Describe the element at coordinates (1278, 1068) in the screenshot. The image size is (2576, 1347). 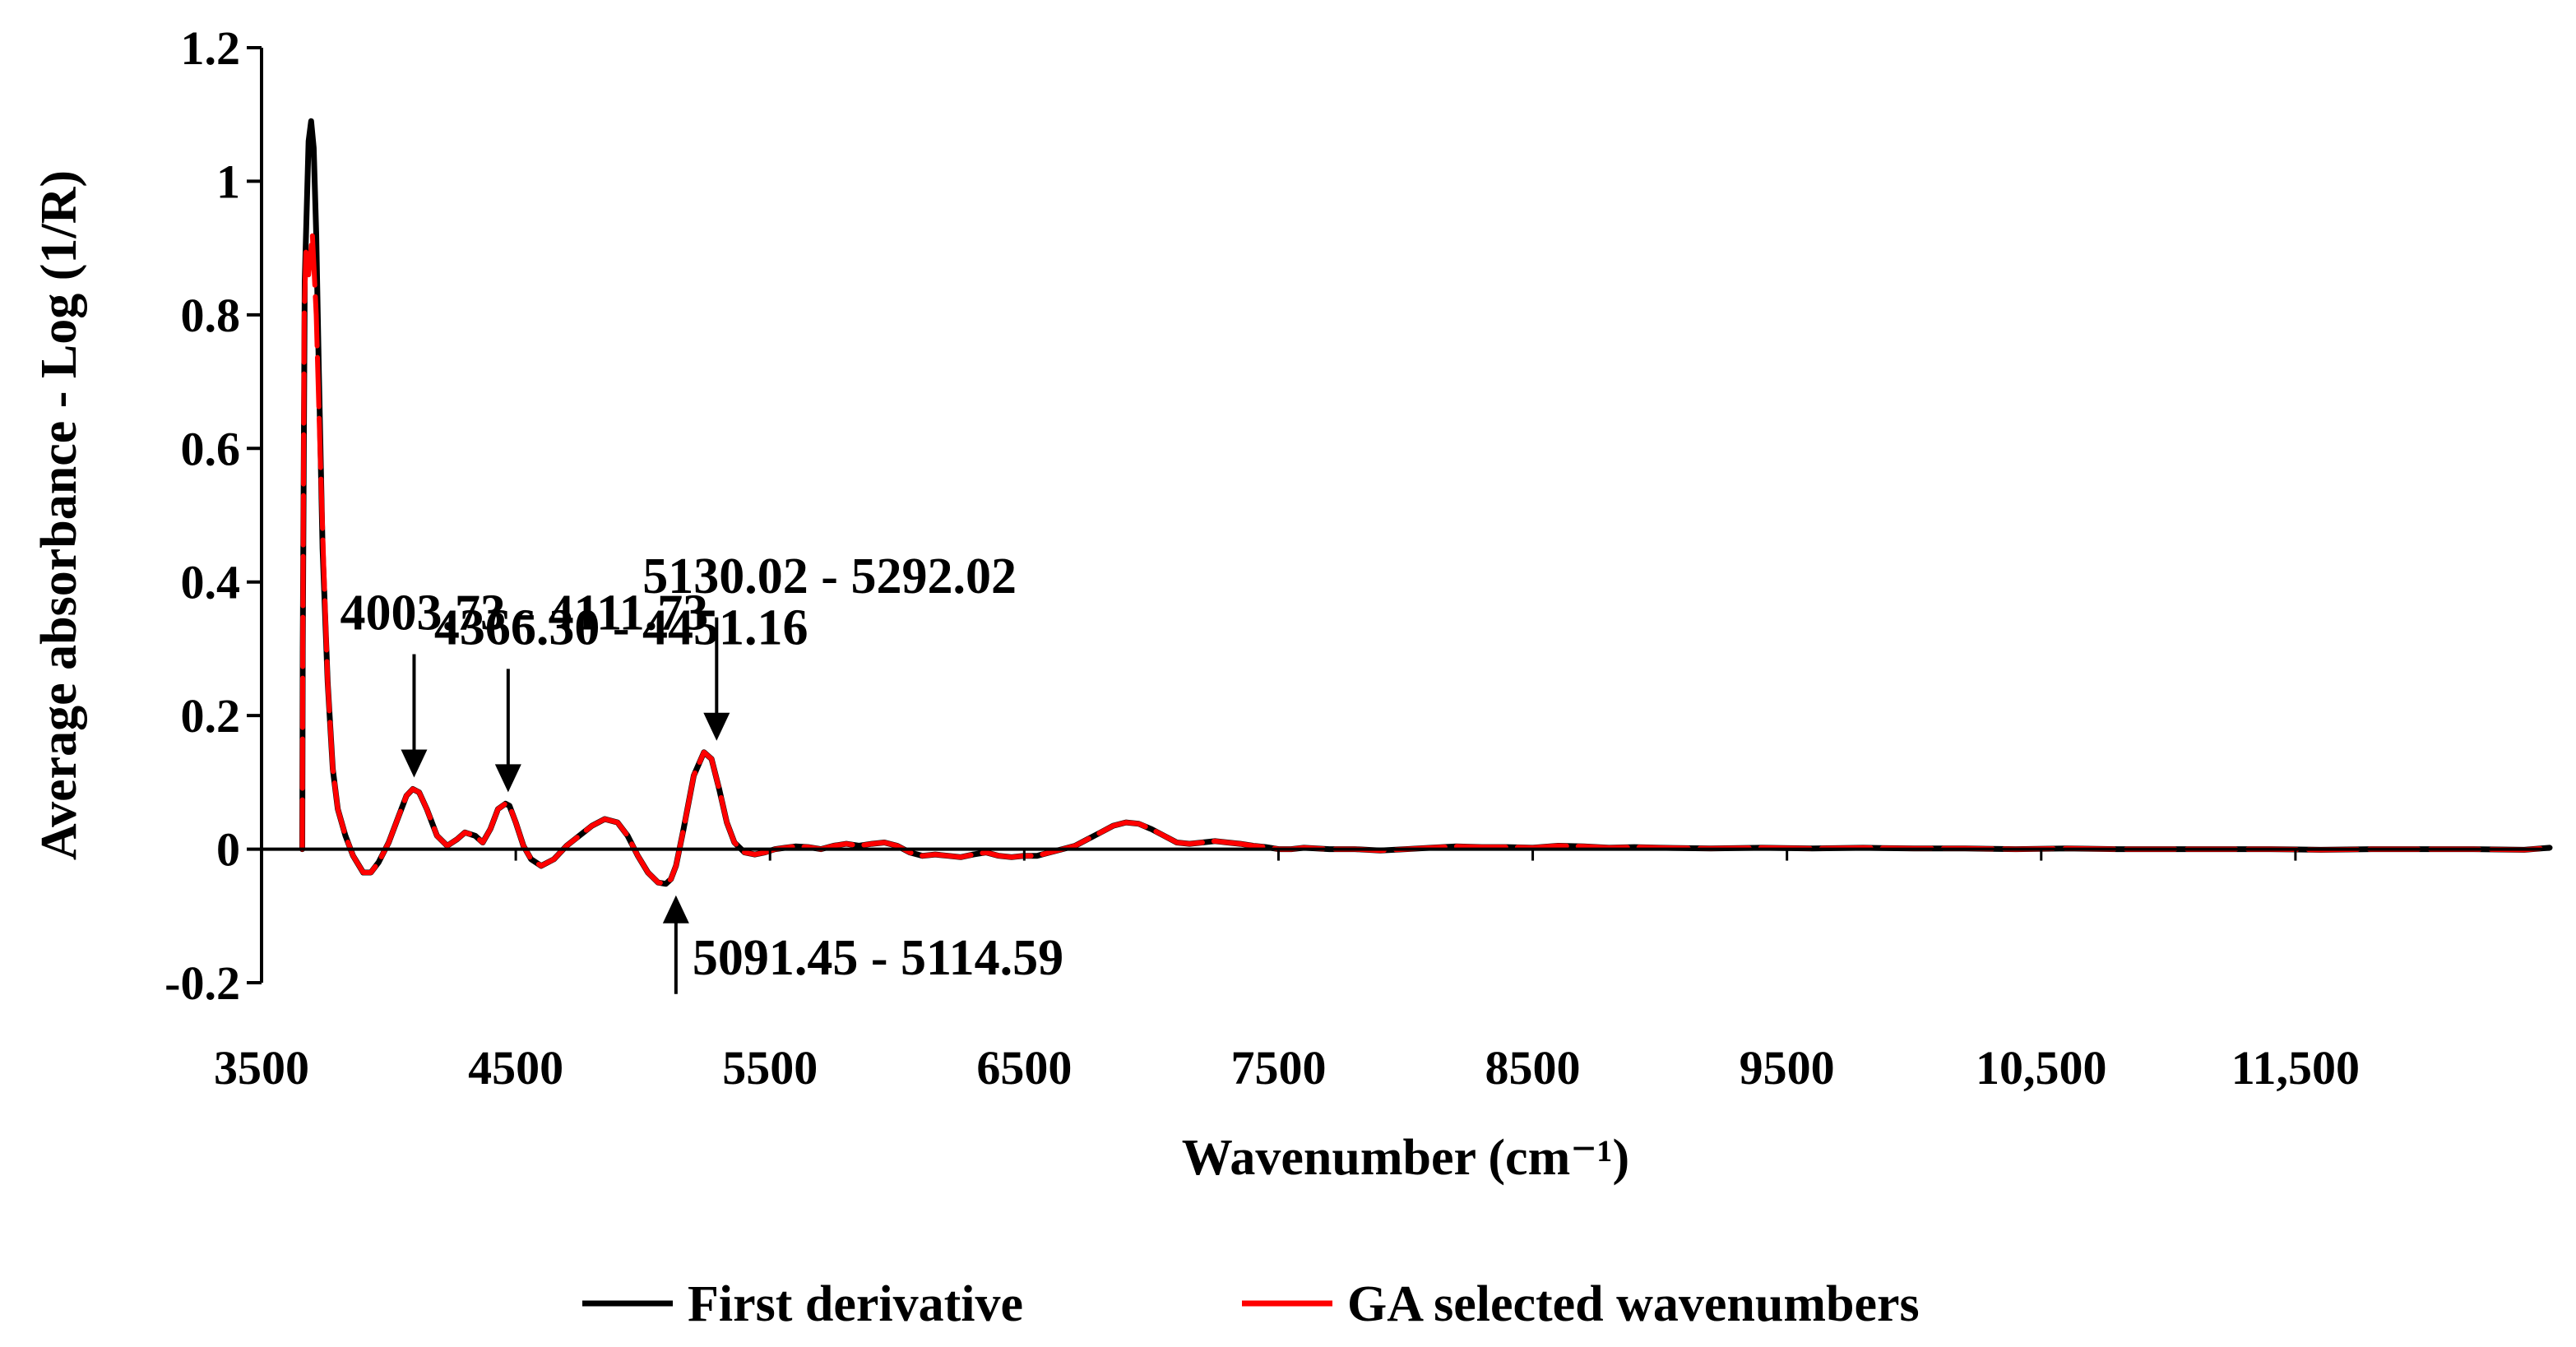
I see `x-tick-label: 7500` at that location.